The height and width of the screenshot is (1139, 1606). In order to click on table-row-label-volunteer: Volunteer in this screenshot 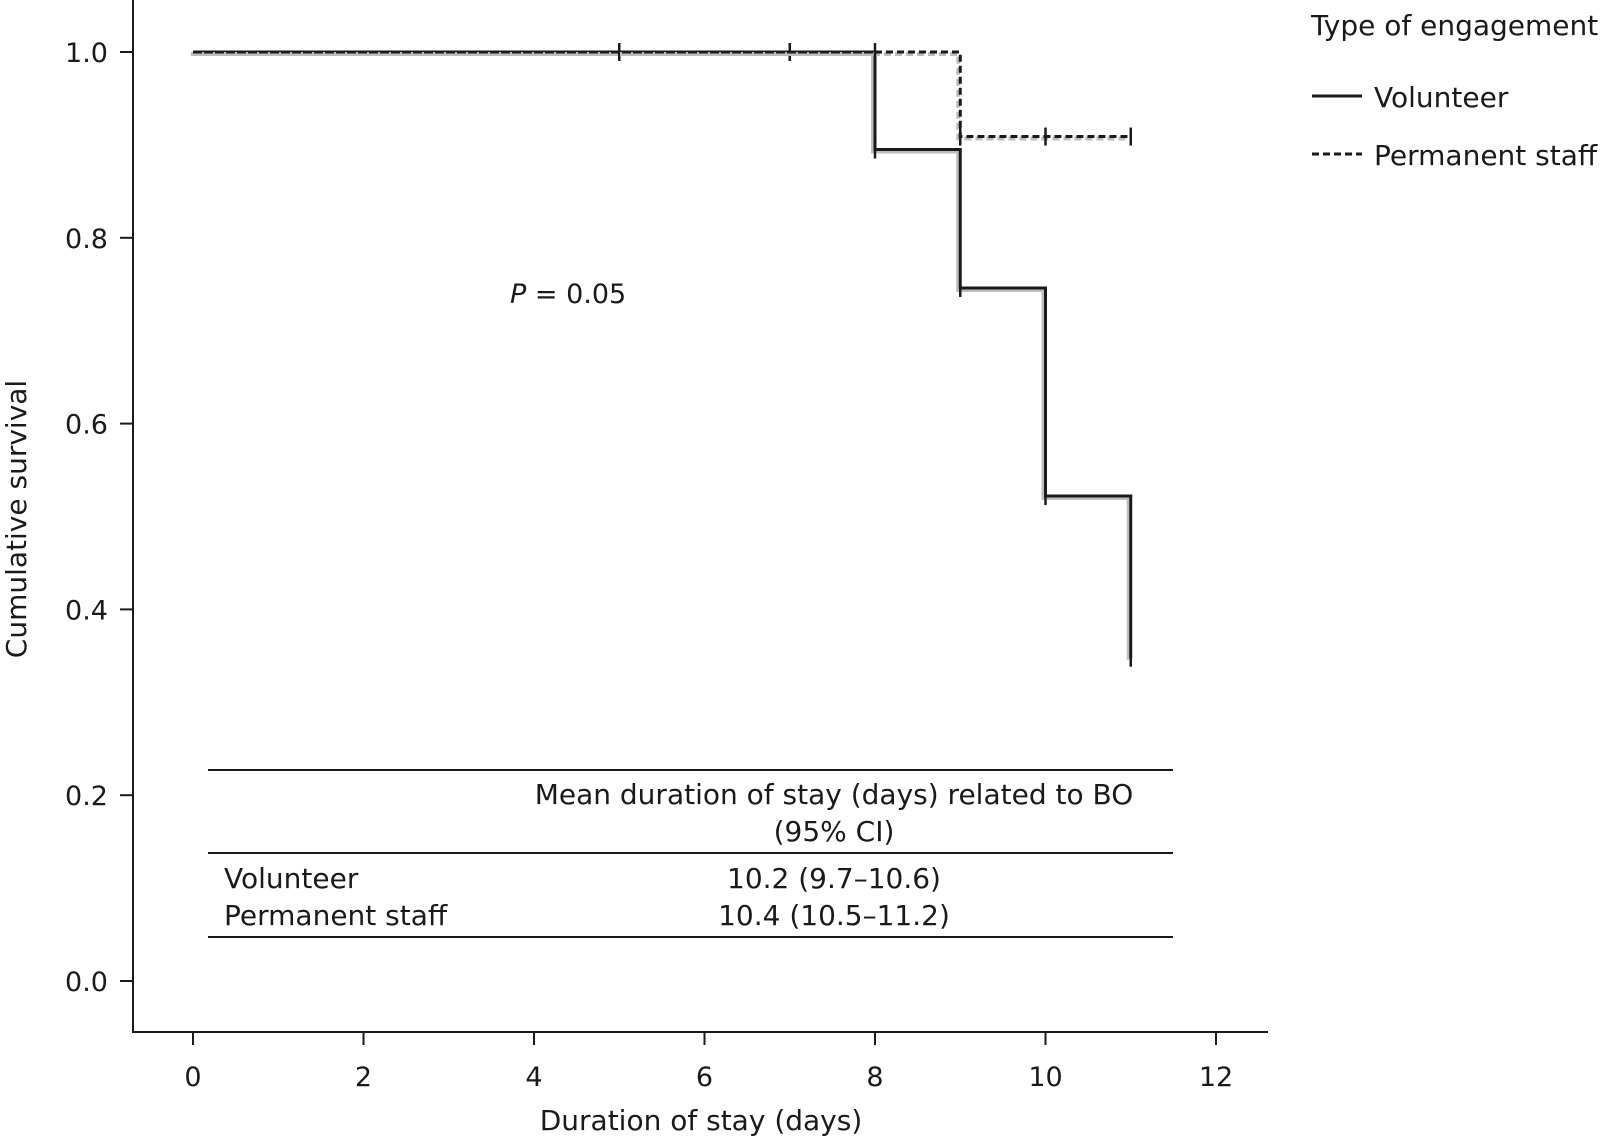, I will do `click(291, 878)`.